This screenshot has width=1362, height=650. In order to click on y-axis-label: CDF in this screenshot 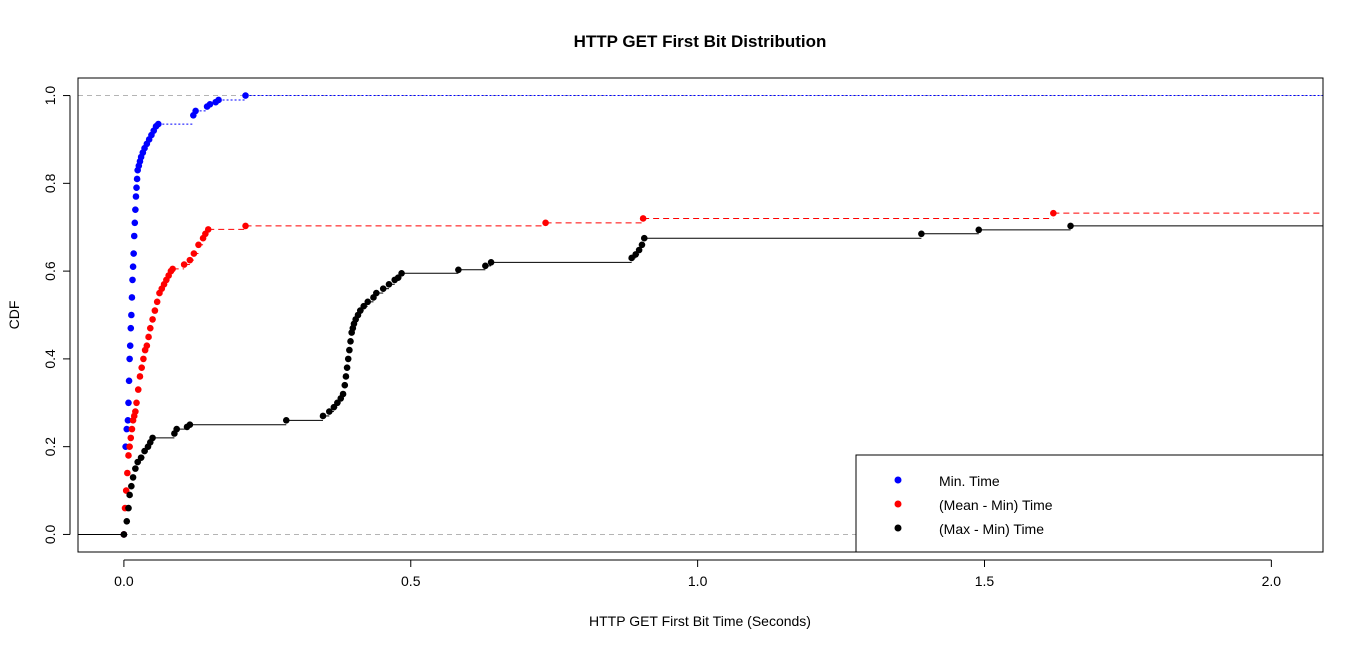, I will do `click(14, 315)`.